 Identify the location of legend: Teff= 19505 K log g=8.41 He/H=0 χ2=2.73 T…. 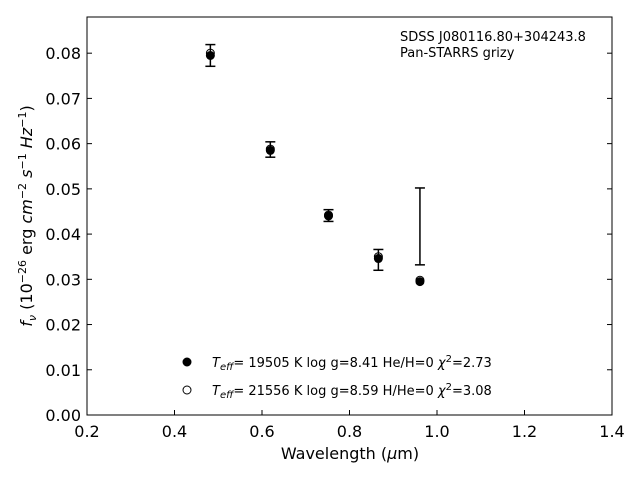
(337, 377).